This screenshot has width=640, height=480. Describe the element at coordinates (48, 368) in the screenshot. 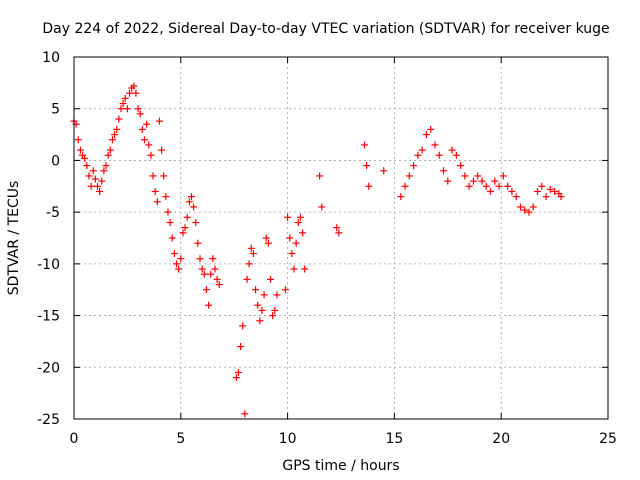

I see `y-tick-label: -20` at that location.